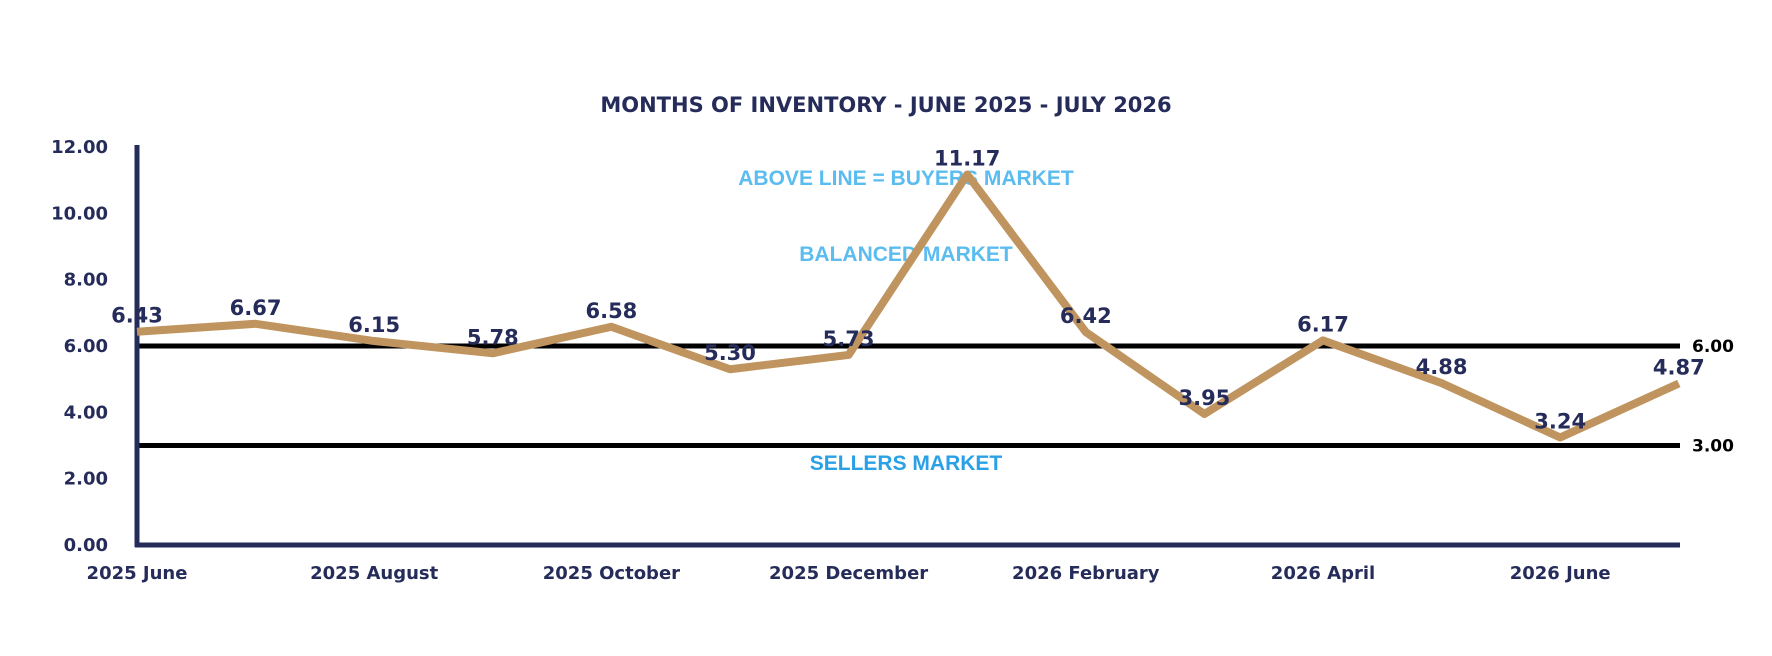 The image size is (1772, 656). Describe the element at coordinates (1560, 573) in the screenshot. I see `x-tick-label: 2026 June` at that location.